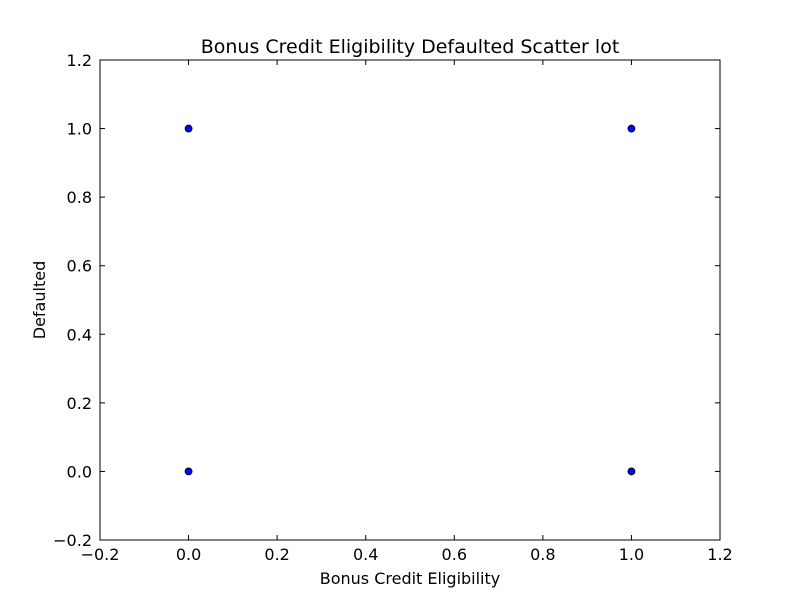  I want to click on x-tick-label: 0.8, so click(542, 554).